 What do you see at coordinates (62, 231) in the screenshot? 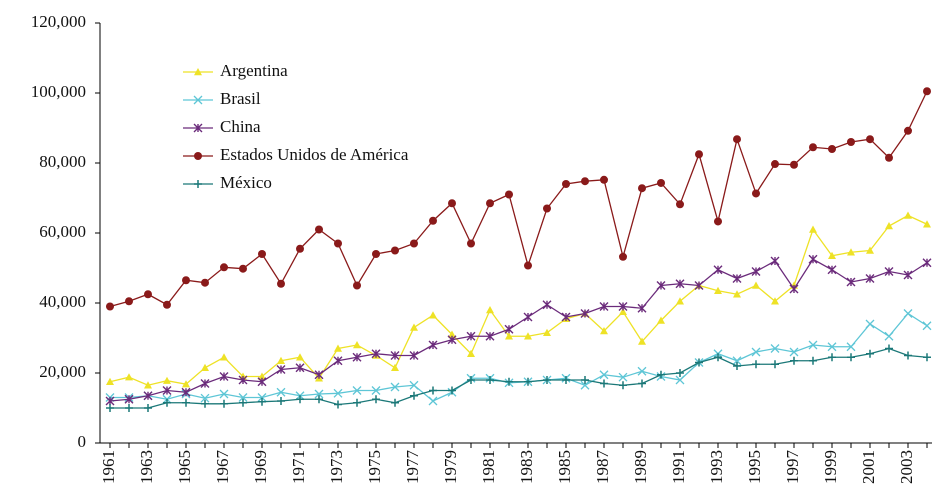
I see `y-tick-label: 60,000` at bounding box center [62, 231].